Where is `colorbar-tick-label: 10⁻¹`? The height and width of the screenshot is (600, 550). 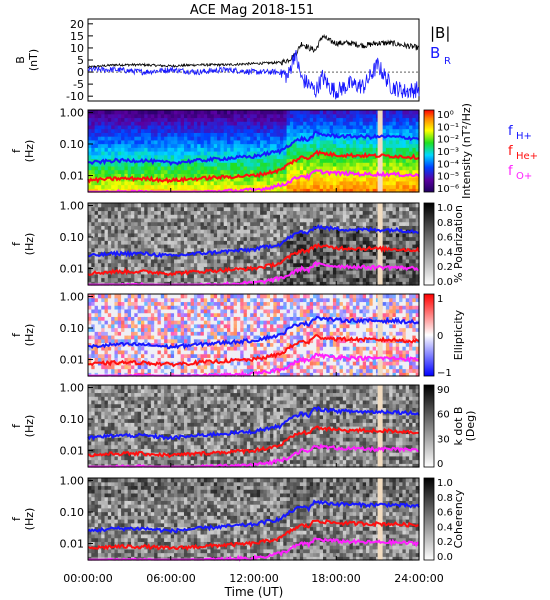
colorbar-tick-label: 10⁻¹ is located at coordinates (448, 127).